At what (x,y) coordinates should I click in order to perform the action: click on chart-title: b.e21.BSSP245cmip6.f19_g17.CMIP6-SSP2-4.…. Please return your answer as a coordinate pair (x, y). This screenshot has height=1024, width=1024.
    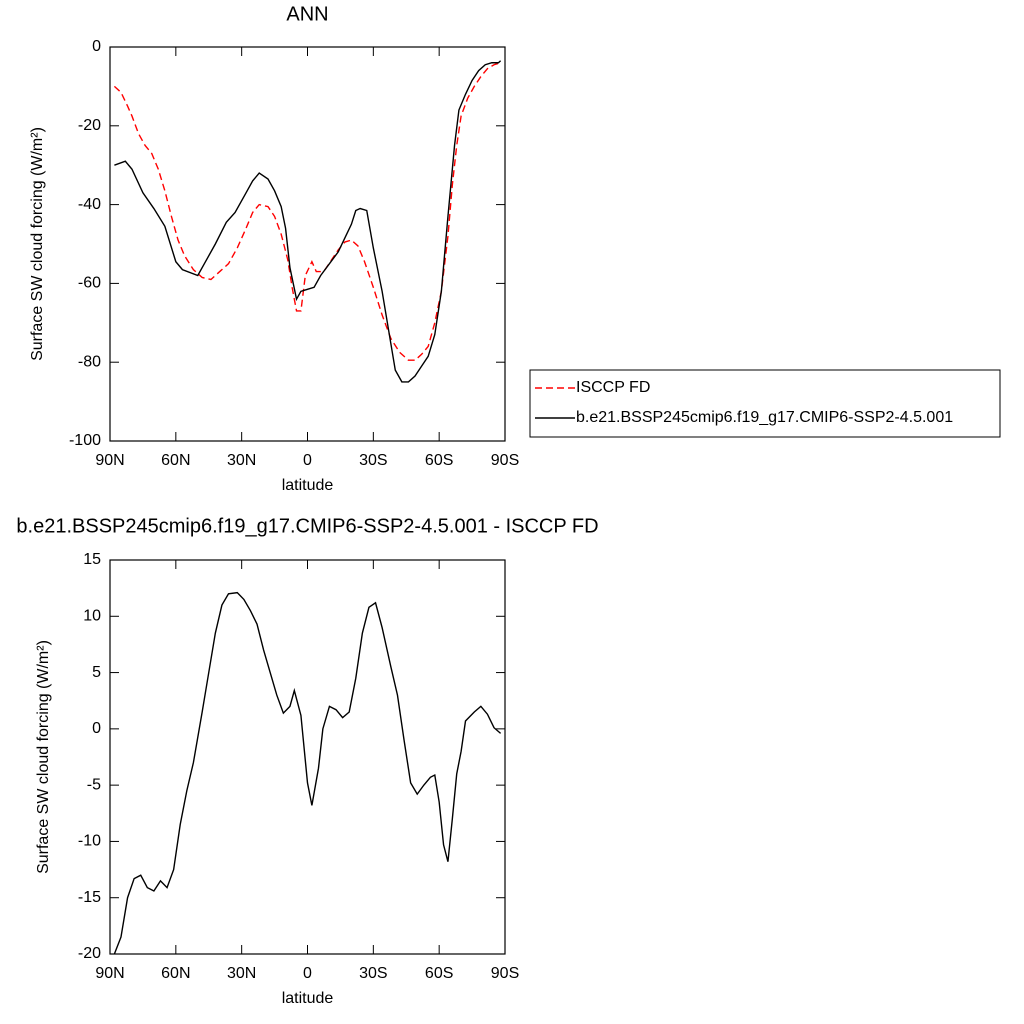
    Looking at the image, I should click on (307, 526).